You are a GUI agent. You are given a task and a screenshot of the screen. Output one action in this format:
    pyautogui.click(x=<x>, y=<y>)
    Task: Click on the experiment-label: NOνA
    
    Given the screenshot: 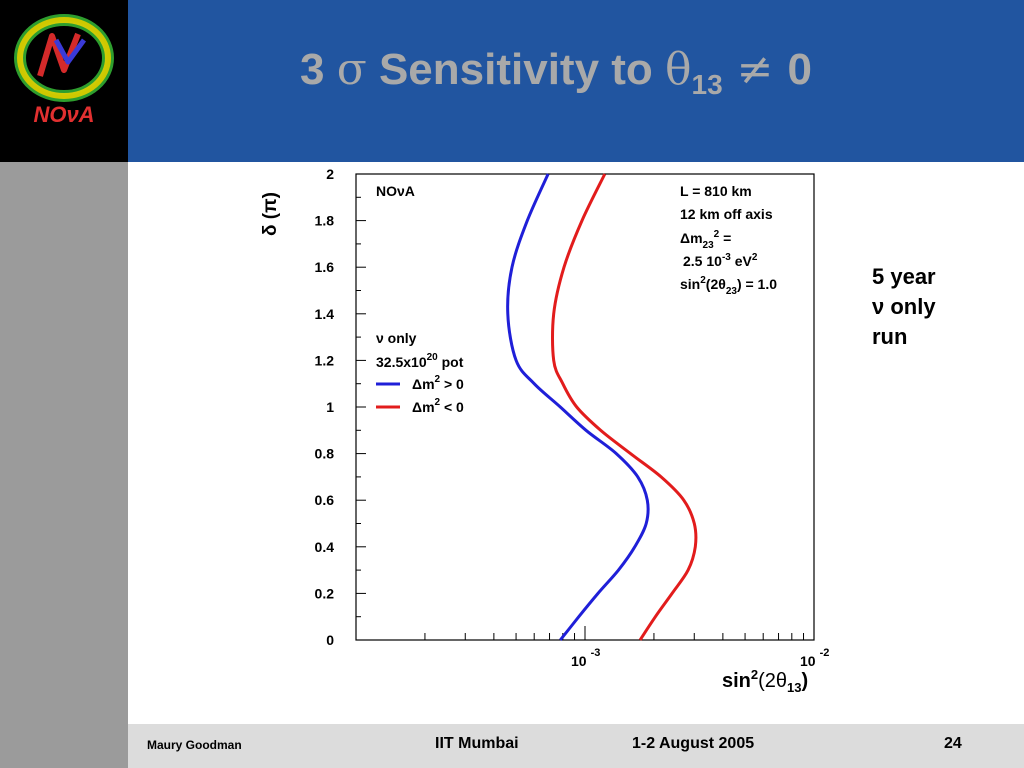 What is the action you would take?
    pyautogui.click(x=395, y=191)
    